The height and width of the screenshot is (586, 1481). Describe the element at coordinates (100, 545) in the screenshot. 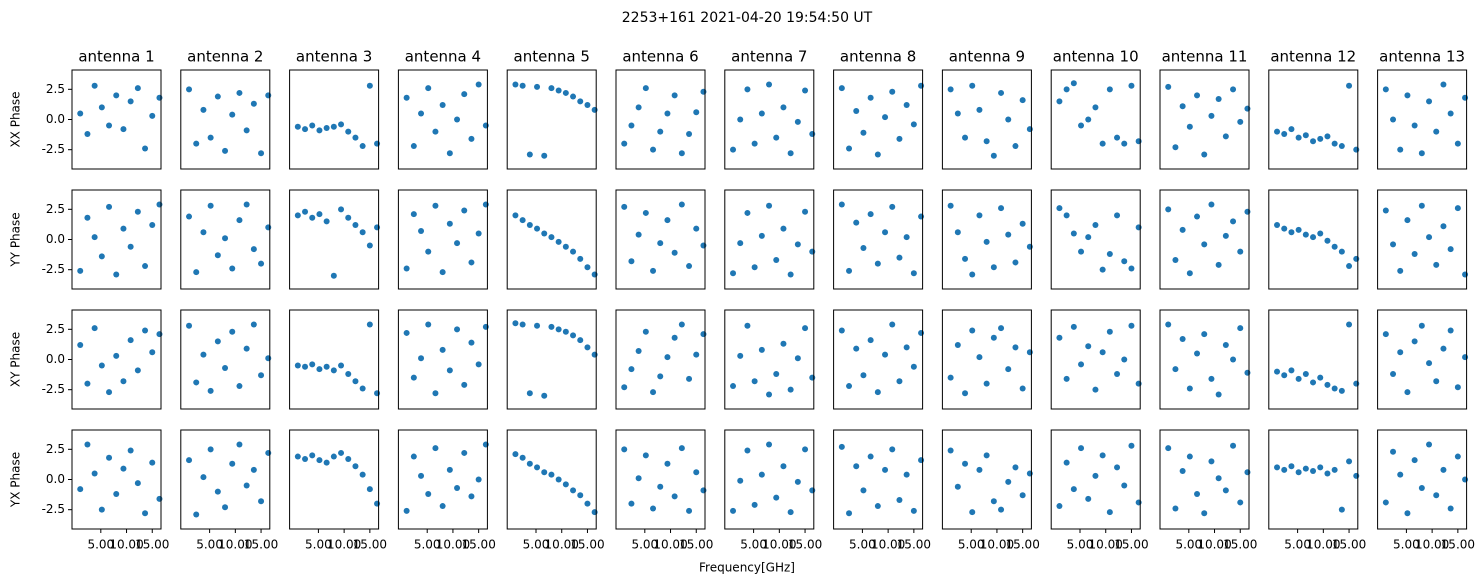

I see `x-tick-label: 5.00` at that location.